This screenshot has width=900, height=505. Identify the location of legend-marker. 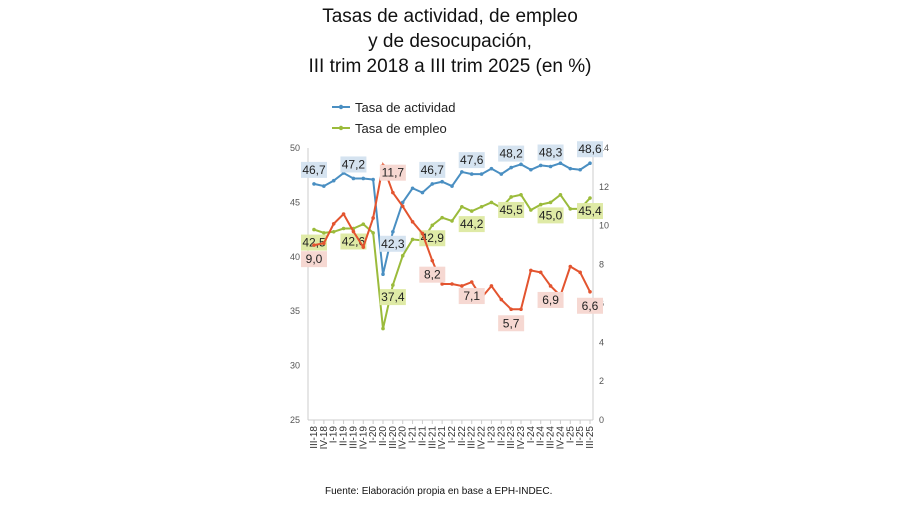
(341, 128).